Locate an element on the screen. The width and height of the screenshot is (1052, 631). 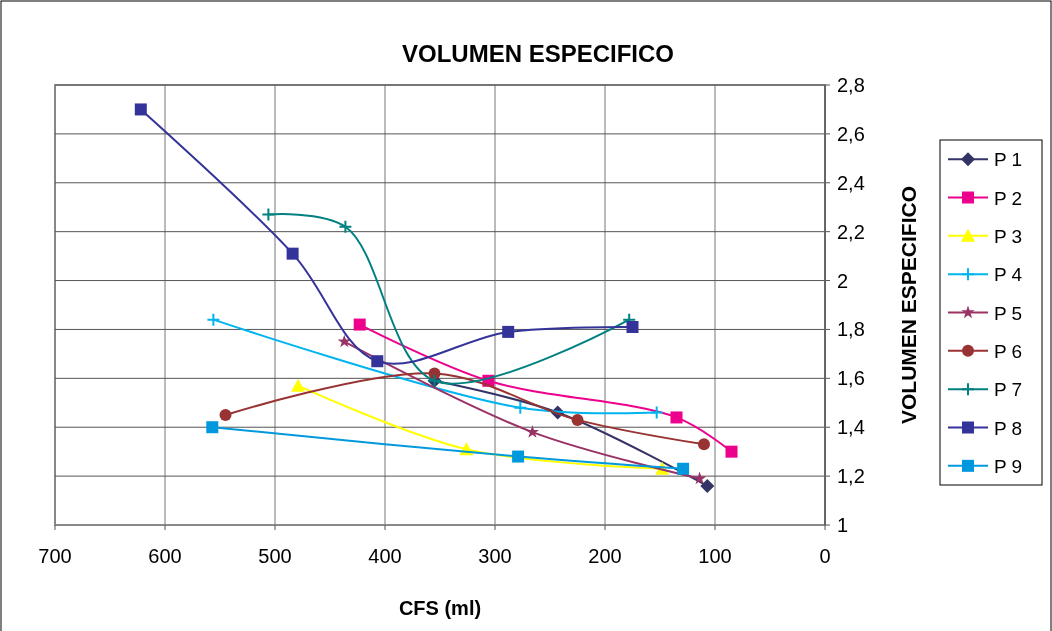
legend-label: P 1 is located at coordinates (1008, 160).